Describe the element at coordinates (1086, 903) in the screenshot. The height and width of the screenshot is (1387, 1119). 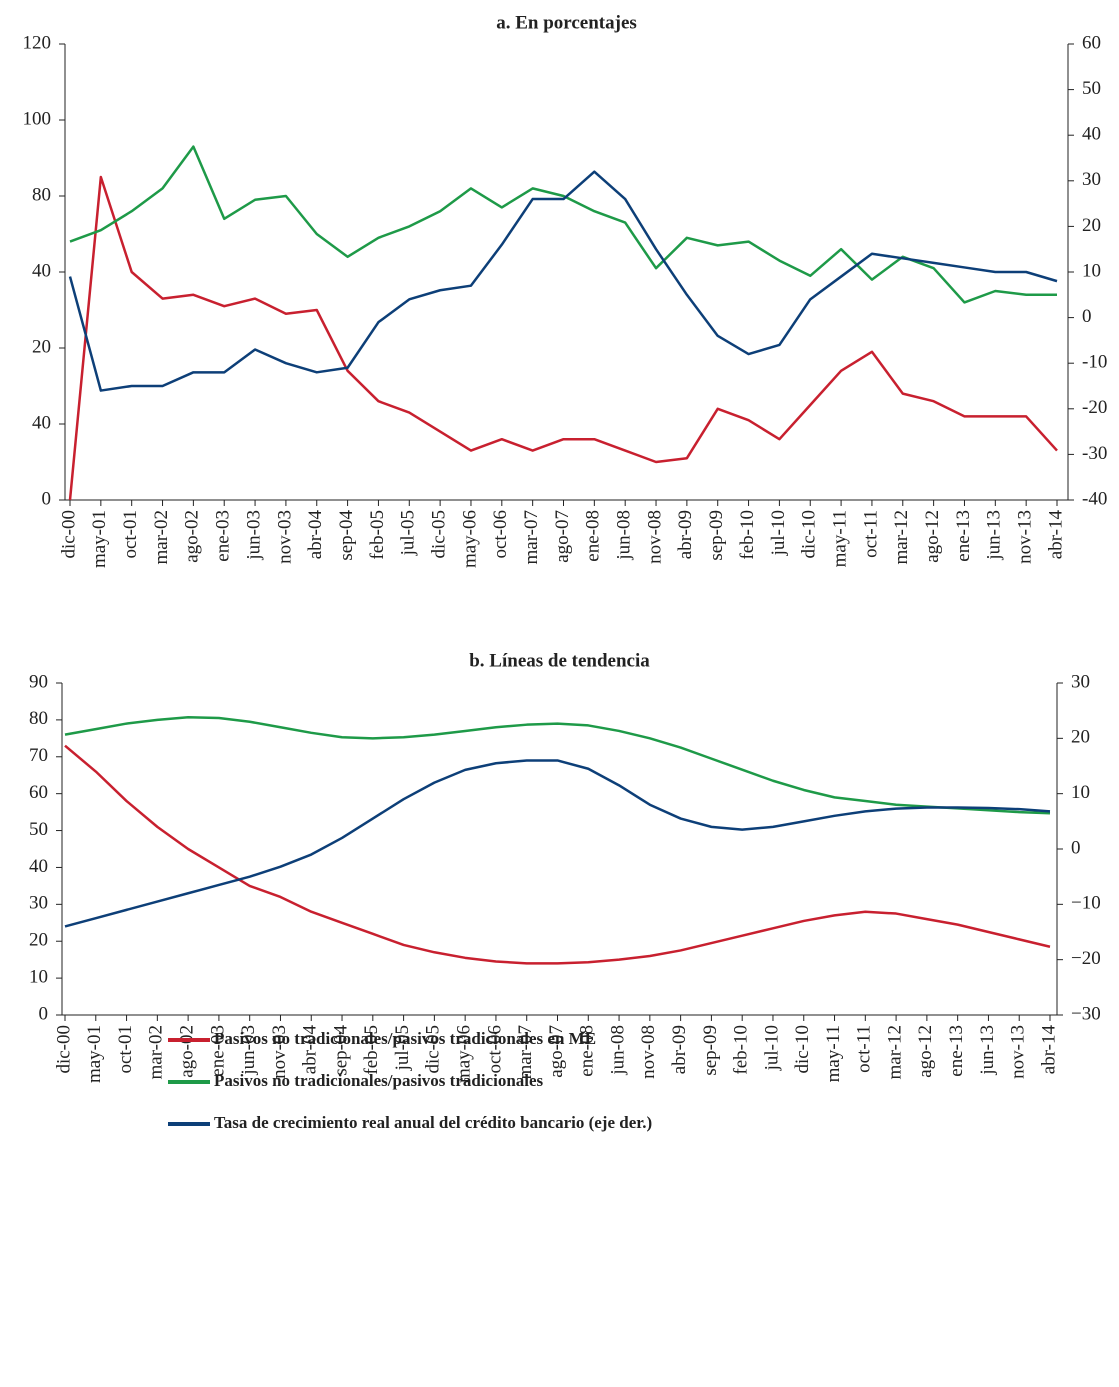
I see `y2-tick-label: −10` at that location.